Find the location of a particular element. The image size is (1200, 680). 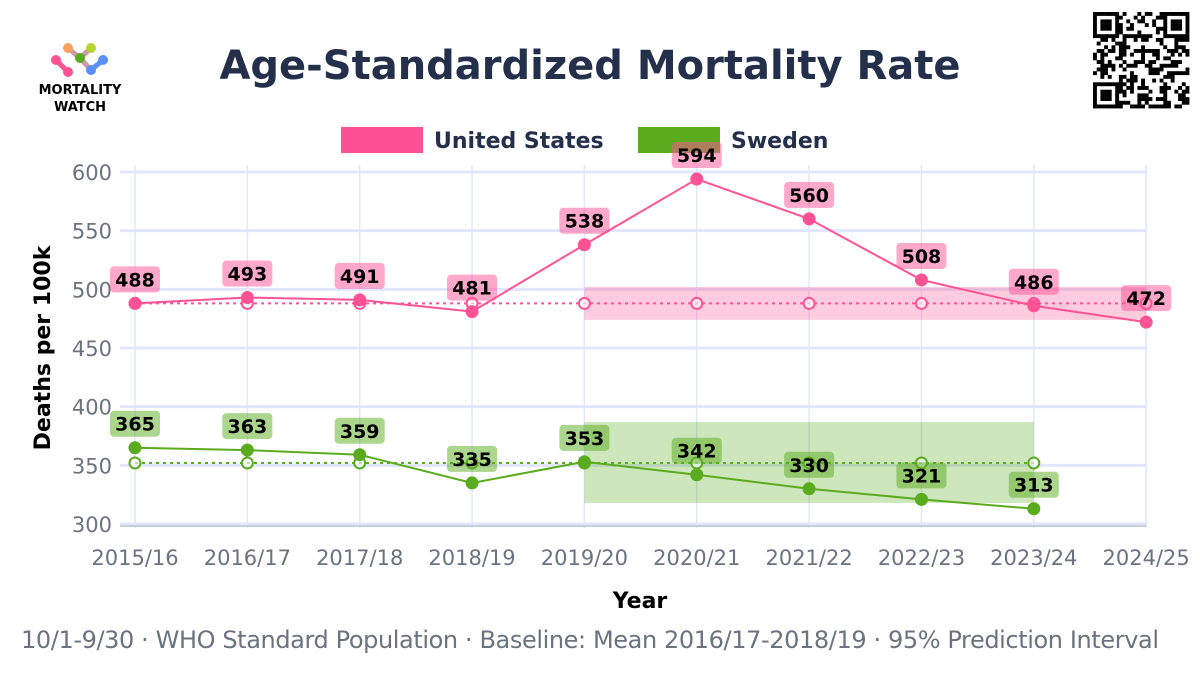

logo: MORTALITY WATCH is located at coordinates (80, 79).